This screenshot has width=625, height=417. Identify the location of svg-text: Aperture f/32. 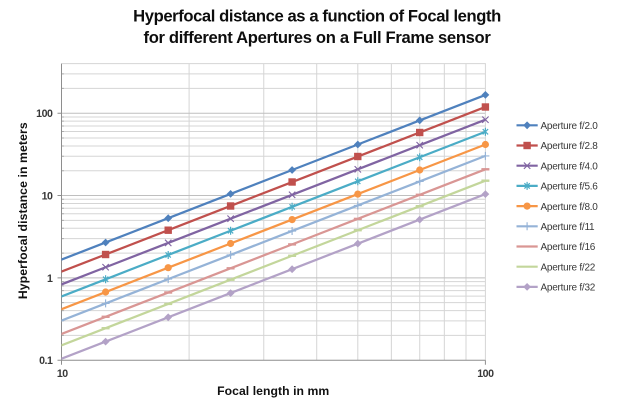
(568, 288).